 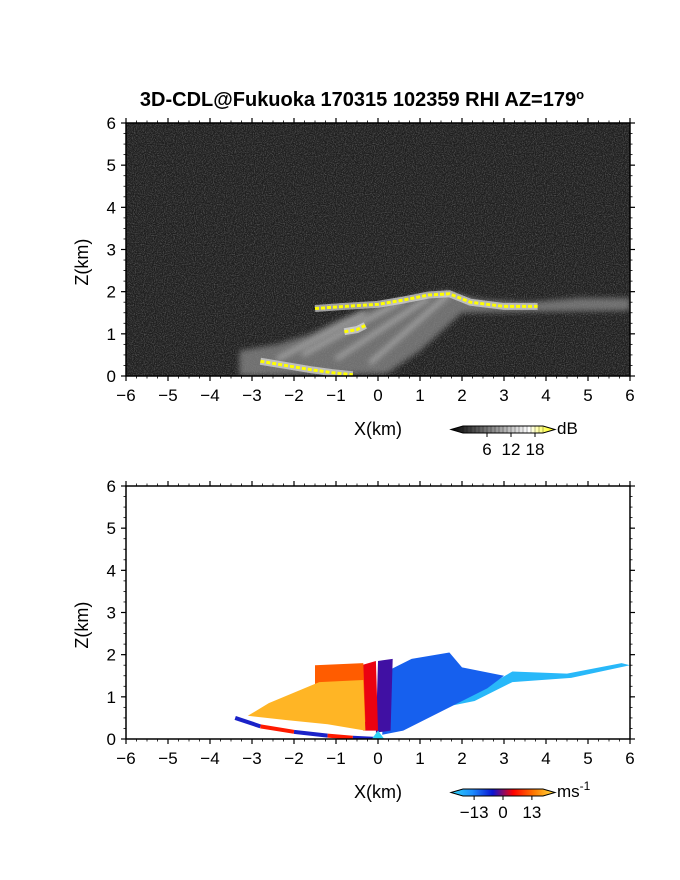 What do you see at coordinates (531, 812) in the screenshot?
I see `colorbar-tick-label: 13` at bounding box center [531, 812].